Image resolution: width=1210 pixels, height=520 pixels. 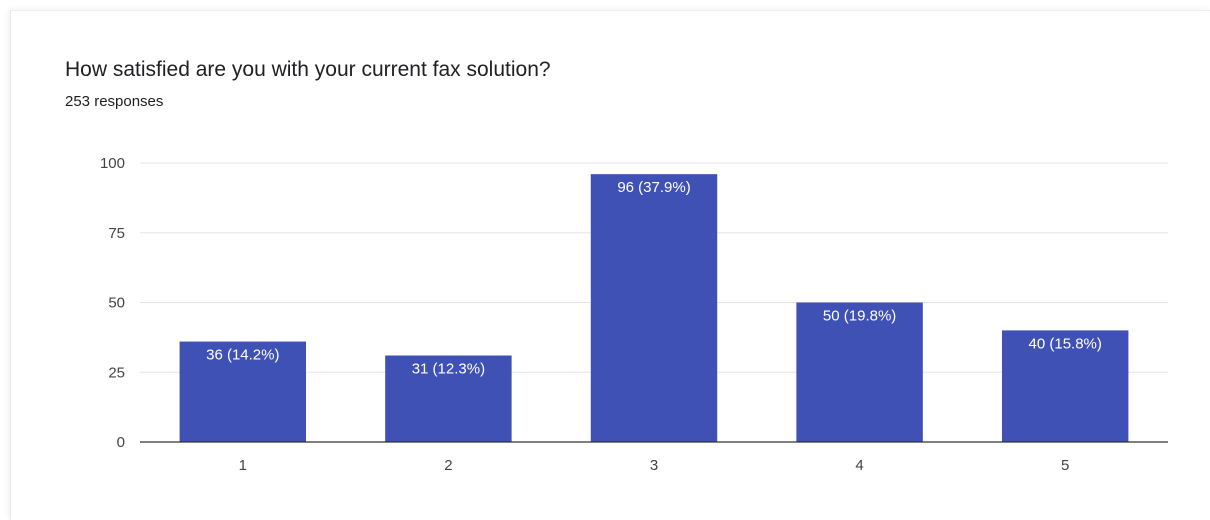 I want to click on x-tick-label: 3, so click(x=654, y=465).